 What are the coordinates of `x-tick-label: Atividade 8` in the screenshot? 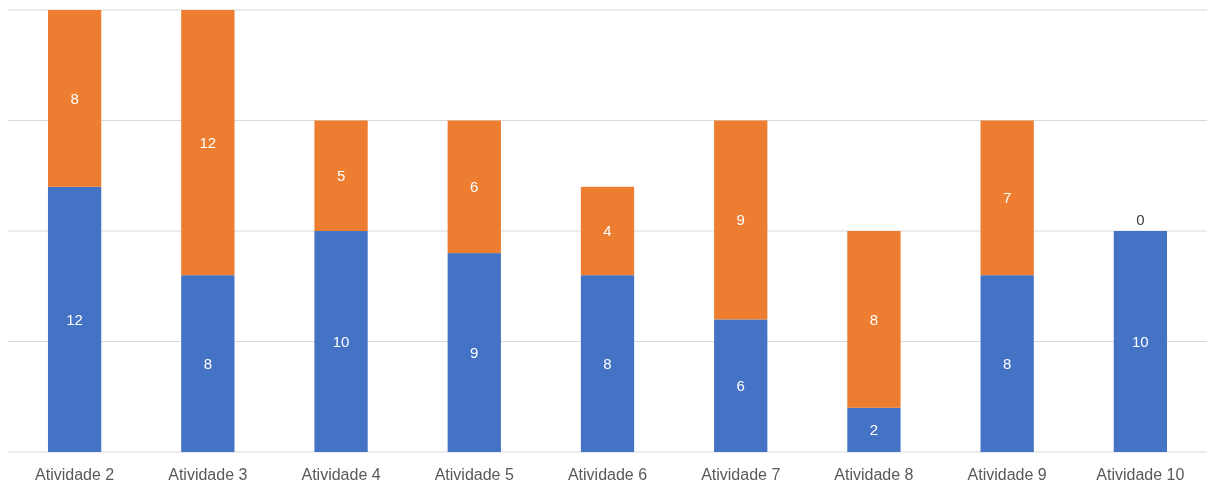 It's located at (874, 474).